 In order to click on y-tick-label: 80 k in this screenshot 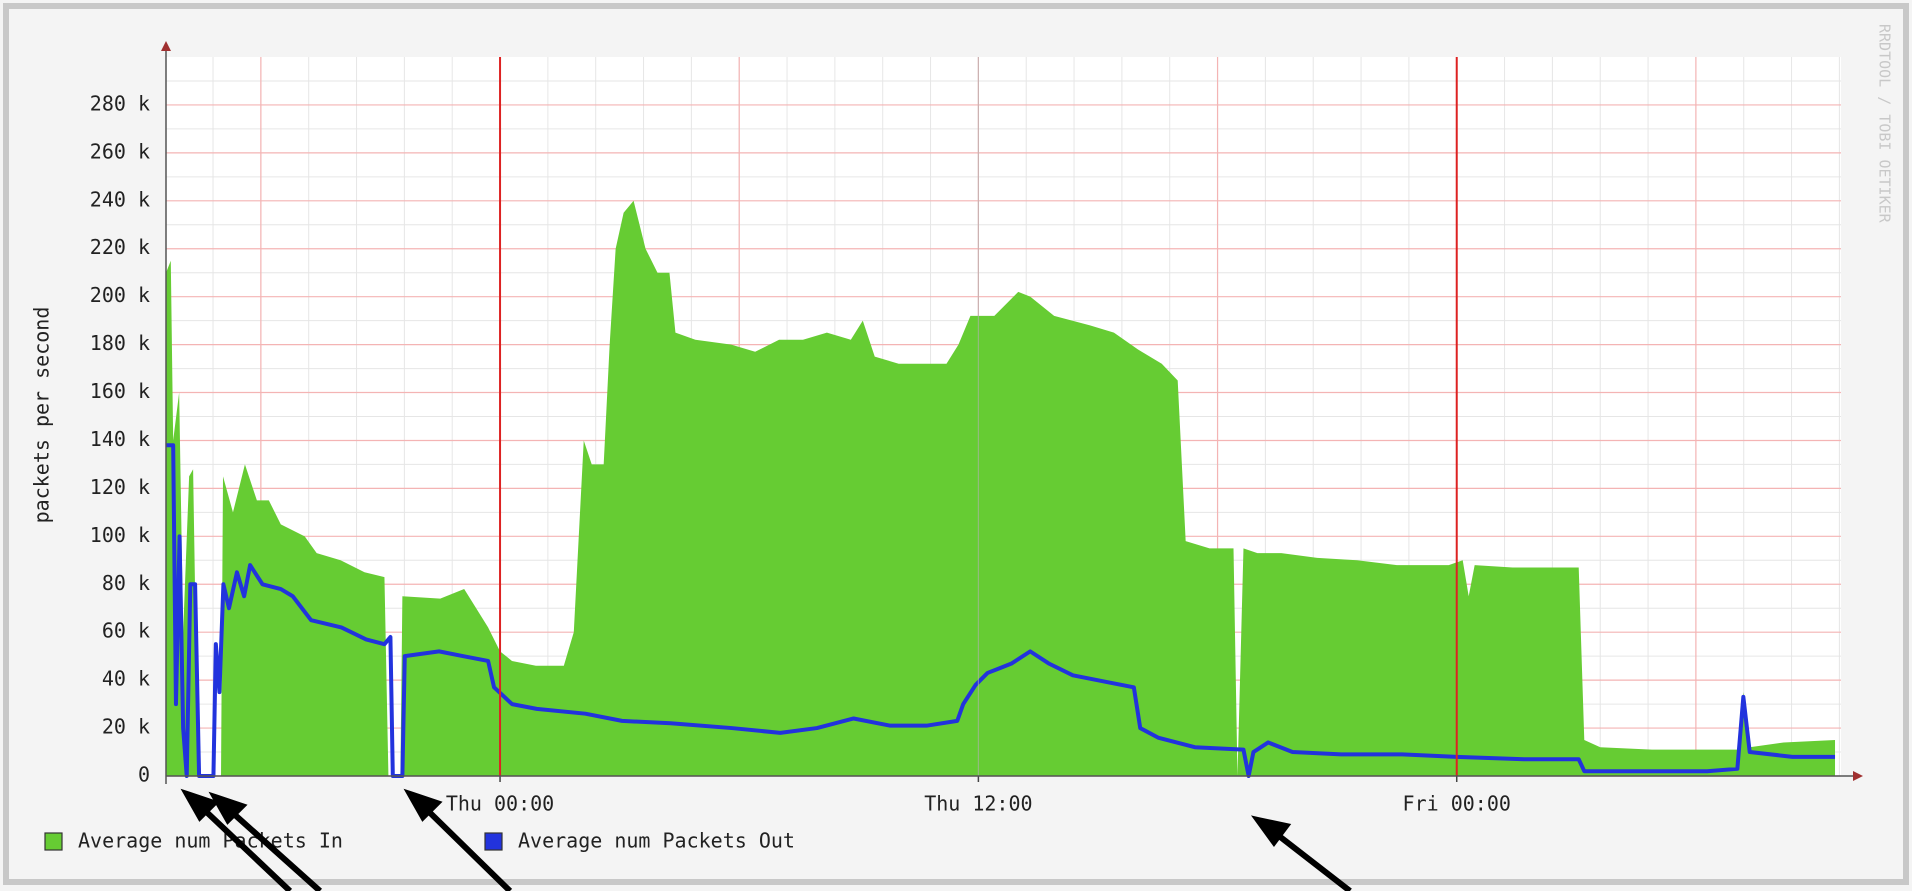, I will do `click(126, 583)`.